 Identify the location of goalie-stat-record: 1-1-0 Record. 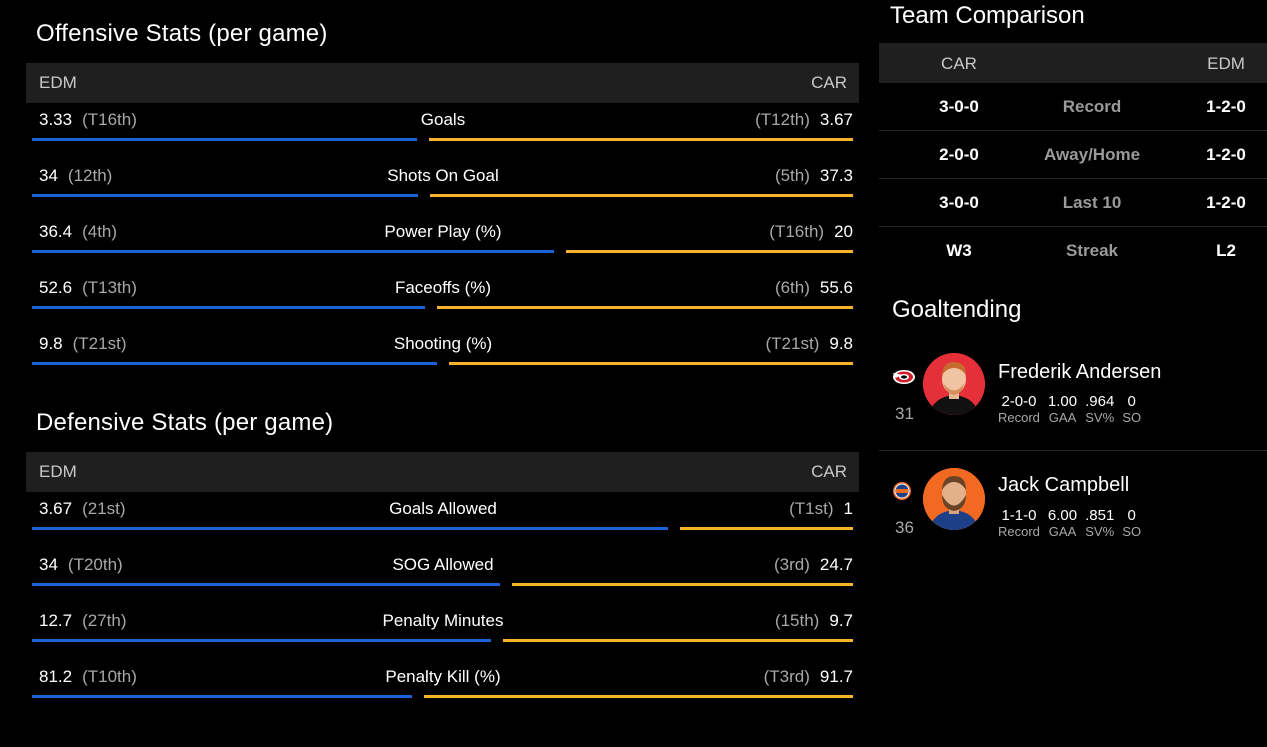
(1019, 524).